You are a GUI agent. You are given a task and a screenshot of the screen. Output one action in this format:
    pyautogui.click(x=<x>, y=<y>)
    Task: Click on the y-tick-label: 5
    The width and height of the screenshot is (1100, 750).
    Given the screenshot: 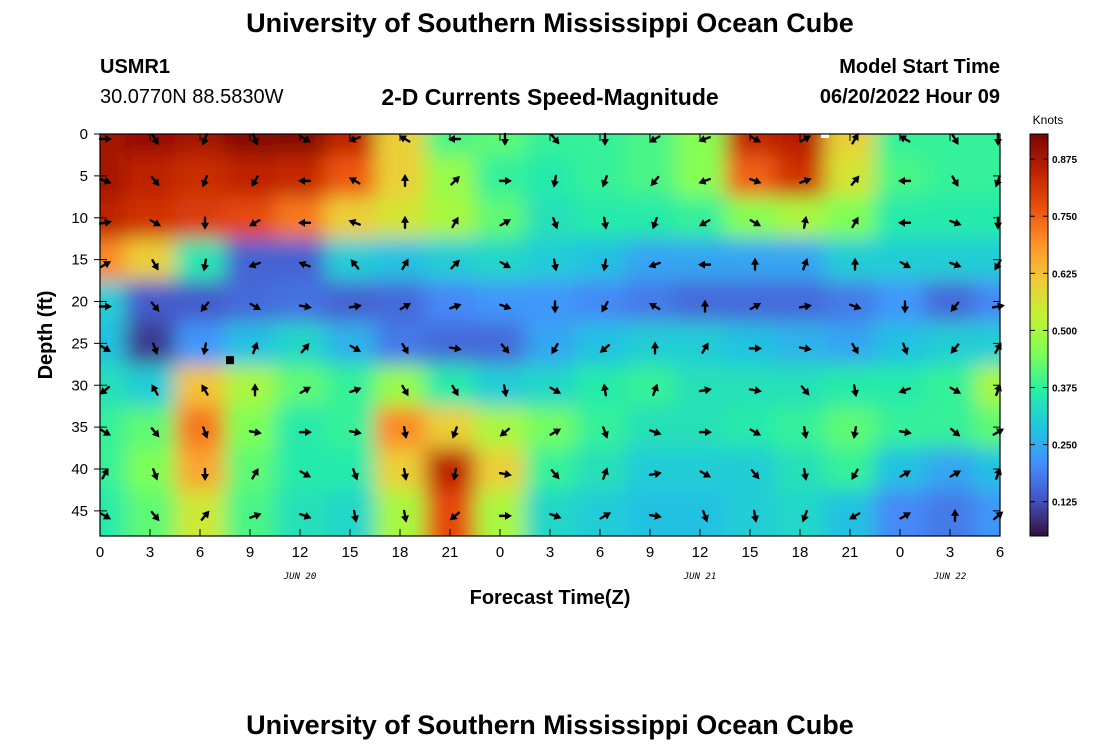 What is the action you would take?
    pyautogui.click(x=84, y=176)
    